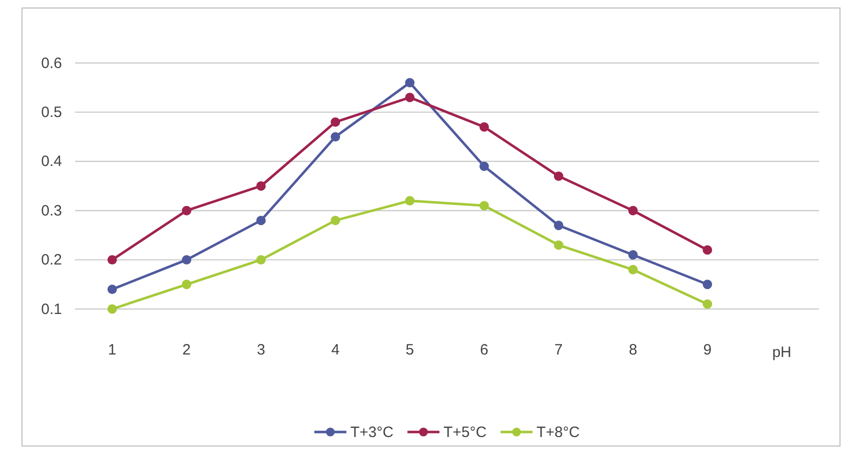 The image size is (846, 452). Describe the element at coordinates (261, 350) in the screenshot. I see `x-tick-label: 3` at that location.